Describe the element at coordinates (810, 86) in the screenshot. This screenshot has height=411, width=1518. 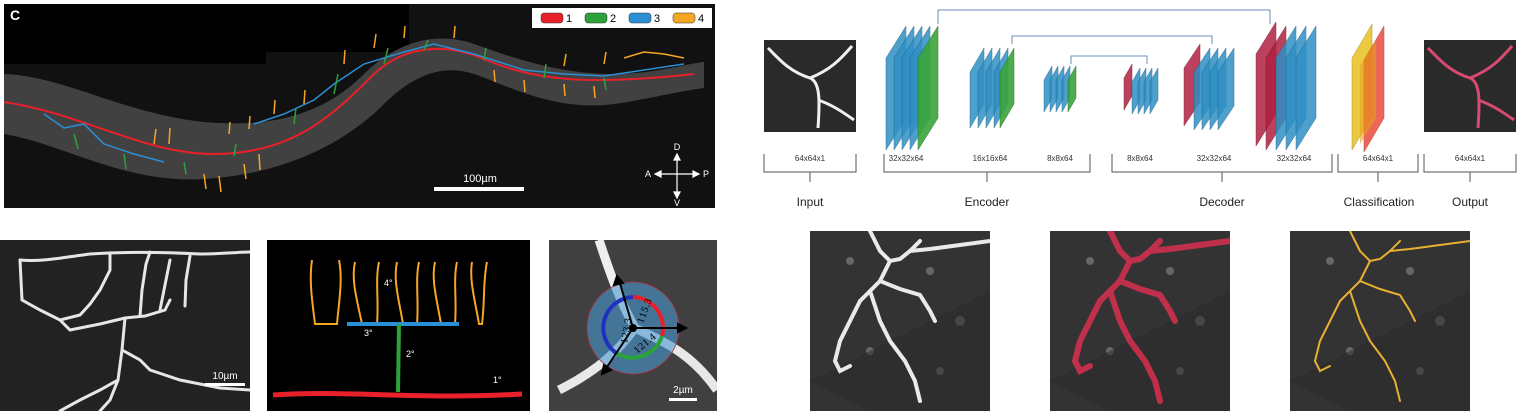
I see `input-image` at that location.